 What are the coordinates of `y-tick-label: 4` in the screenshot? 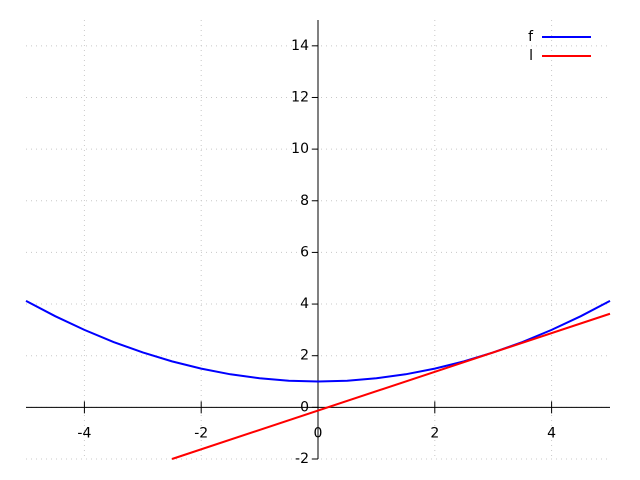 It's located at (304, 304).